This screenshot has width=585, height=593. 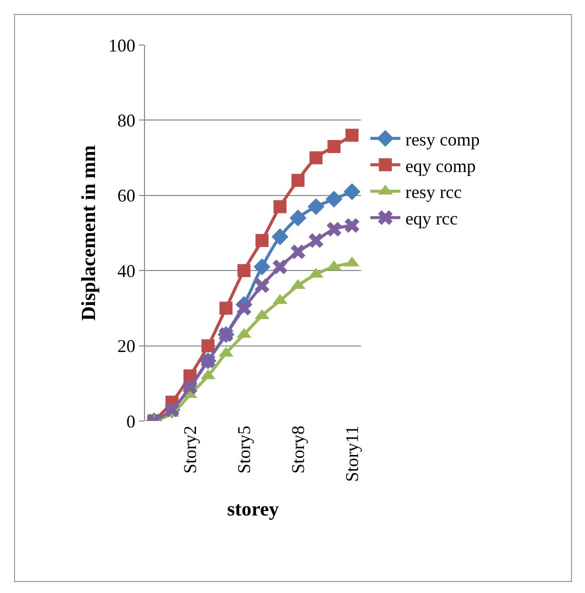 I want to click on x-tick-label: Story5, so click(x=244, y=450).